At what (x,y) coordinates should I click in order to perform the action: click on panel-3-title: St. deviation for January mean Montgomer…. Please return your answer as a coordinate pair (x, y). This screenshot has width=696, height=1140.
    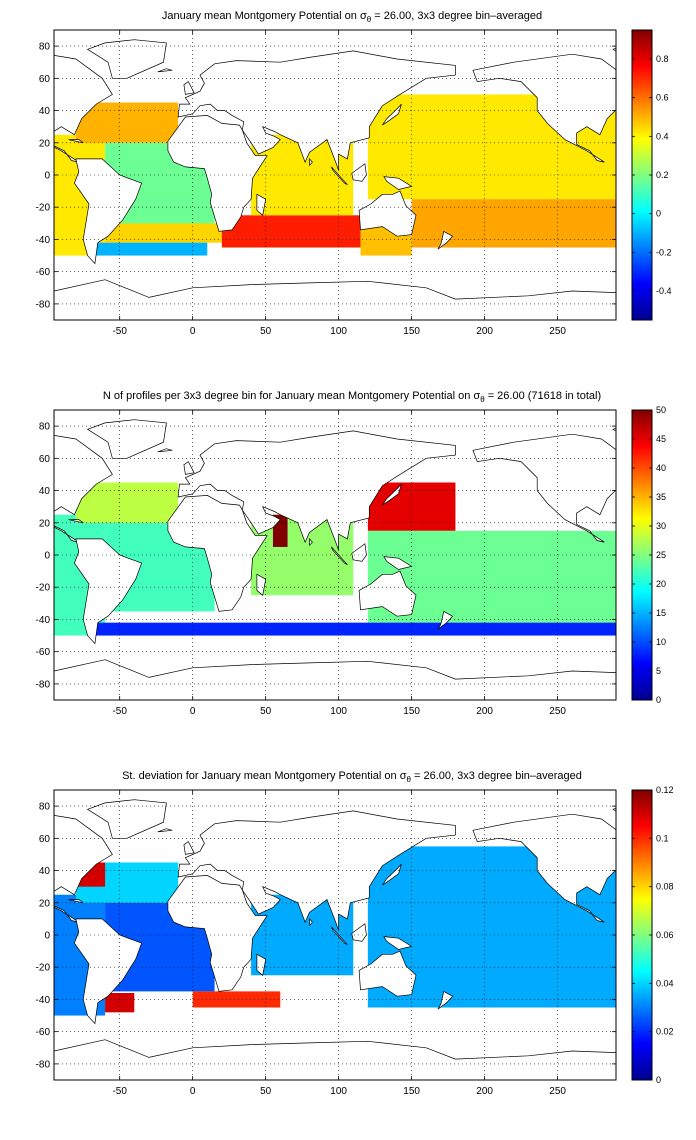
    Looking at the image, I should click on (352, 777).